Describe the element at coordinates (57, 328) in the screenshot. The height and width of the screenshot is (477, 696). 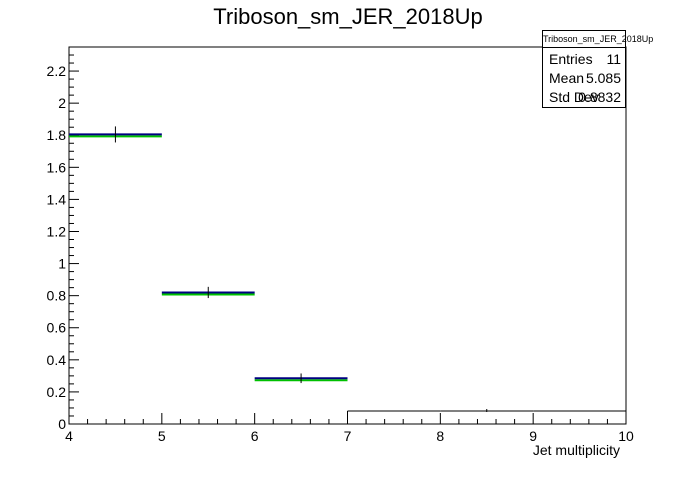
I see `y-tick-label: 0.6` at that location.